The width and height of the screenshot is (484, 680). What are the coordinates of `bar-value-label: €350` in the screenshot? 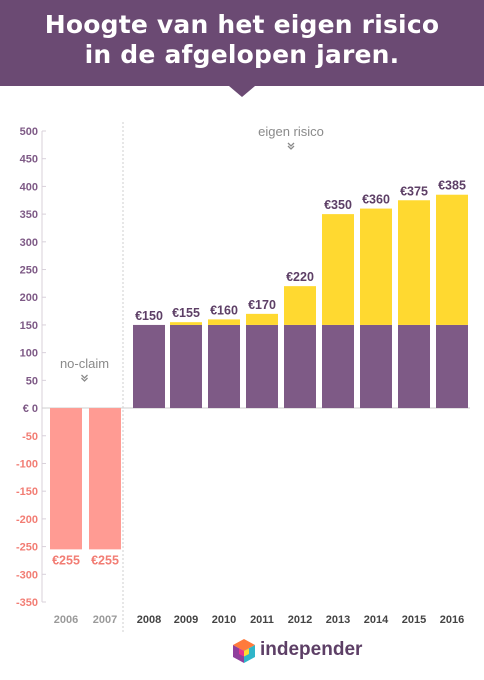 It's located at (338, 205).